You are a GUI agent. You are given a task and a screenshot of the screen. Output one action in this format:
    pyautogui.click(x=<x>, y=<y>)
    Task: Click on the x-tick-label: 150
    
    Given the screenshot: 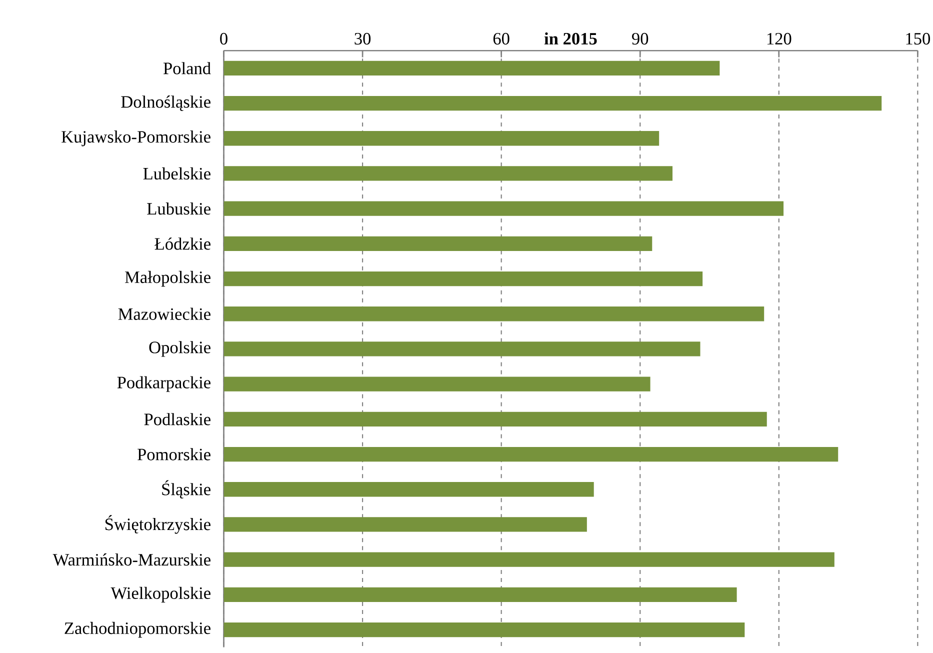 What is the action you would take?
    pyautogui.click(x=918, y=39)
    